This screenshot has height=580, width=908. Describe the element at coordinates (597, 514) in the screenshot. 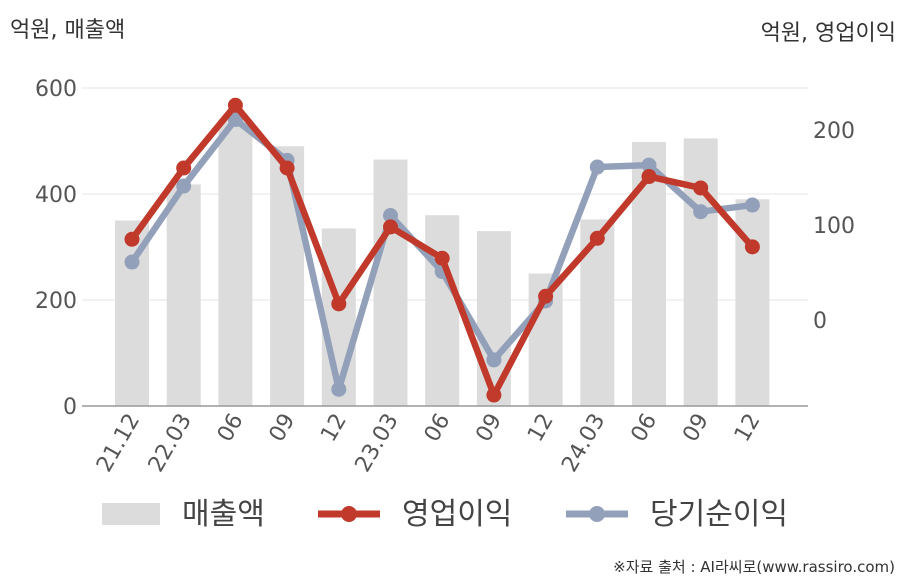

I see `legend-swatch-net-income-marker` at that location.